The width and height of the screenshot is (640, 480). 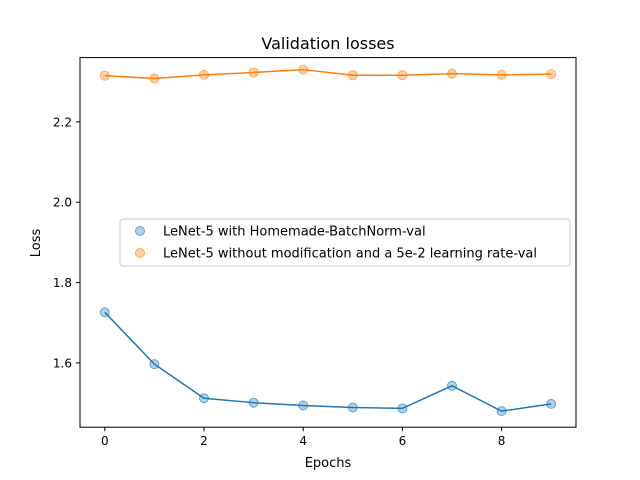 What do you see at coordinates (62, 363) in the screenshot?
I see `y-tick-label: 1.6` at bounding box center [62, 363].